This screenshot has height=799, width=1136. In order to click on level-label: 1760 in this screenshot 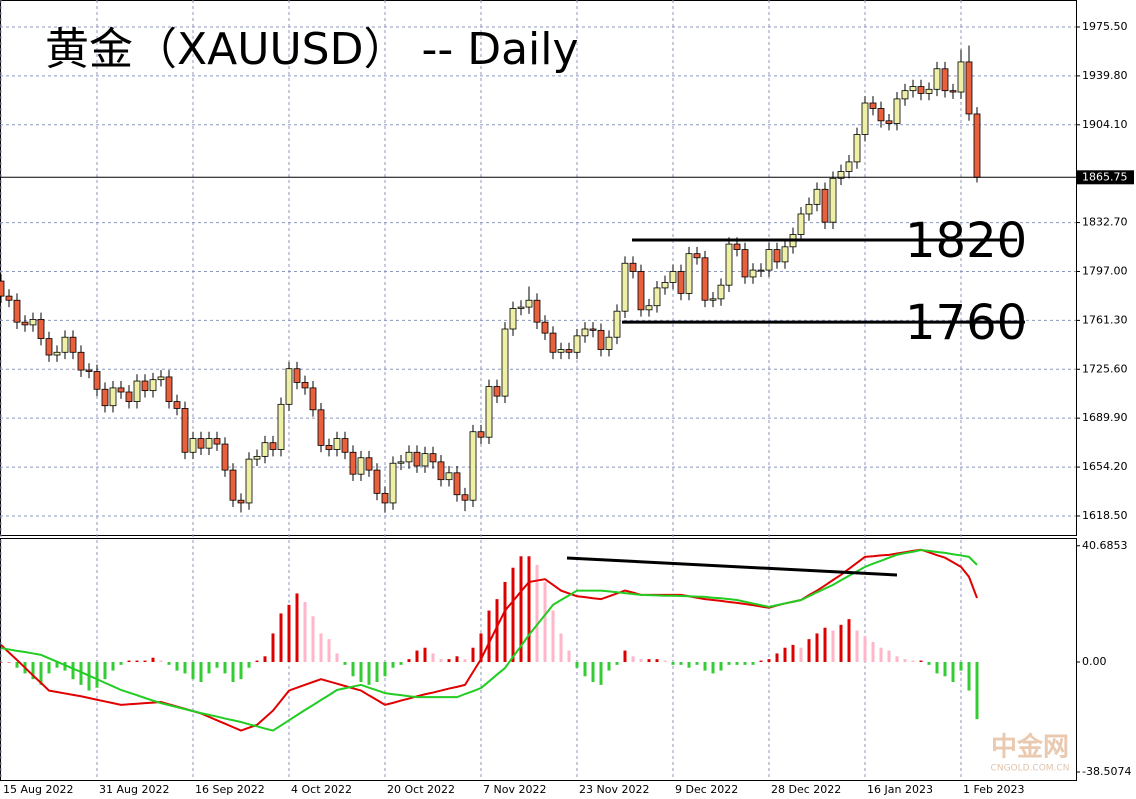, I will do `click(966, 323)`.